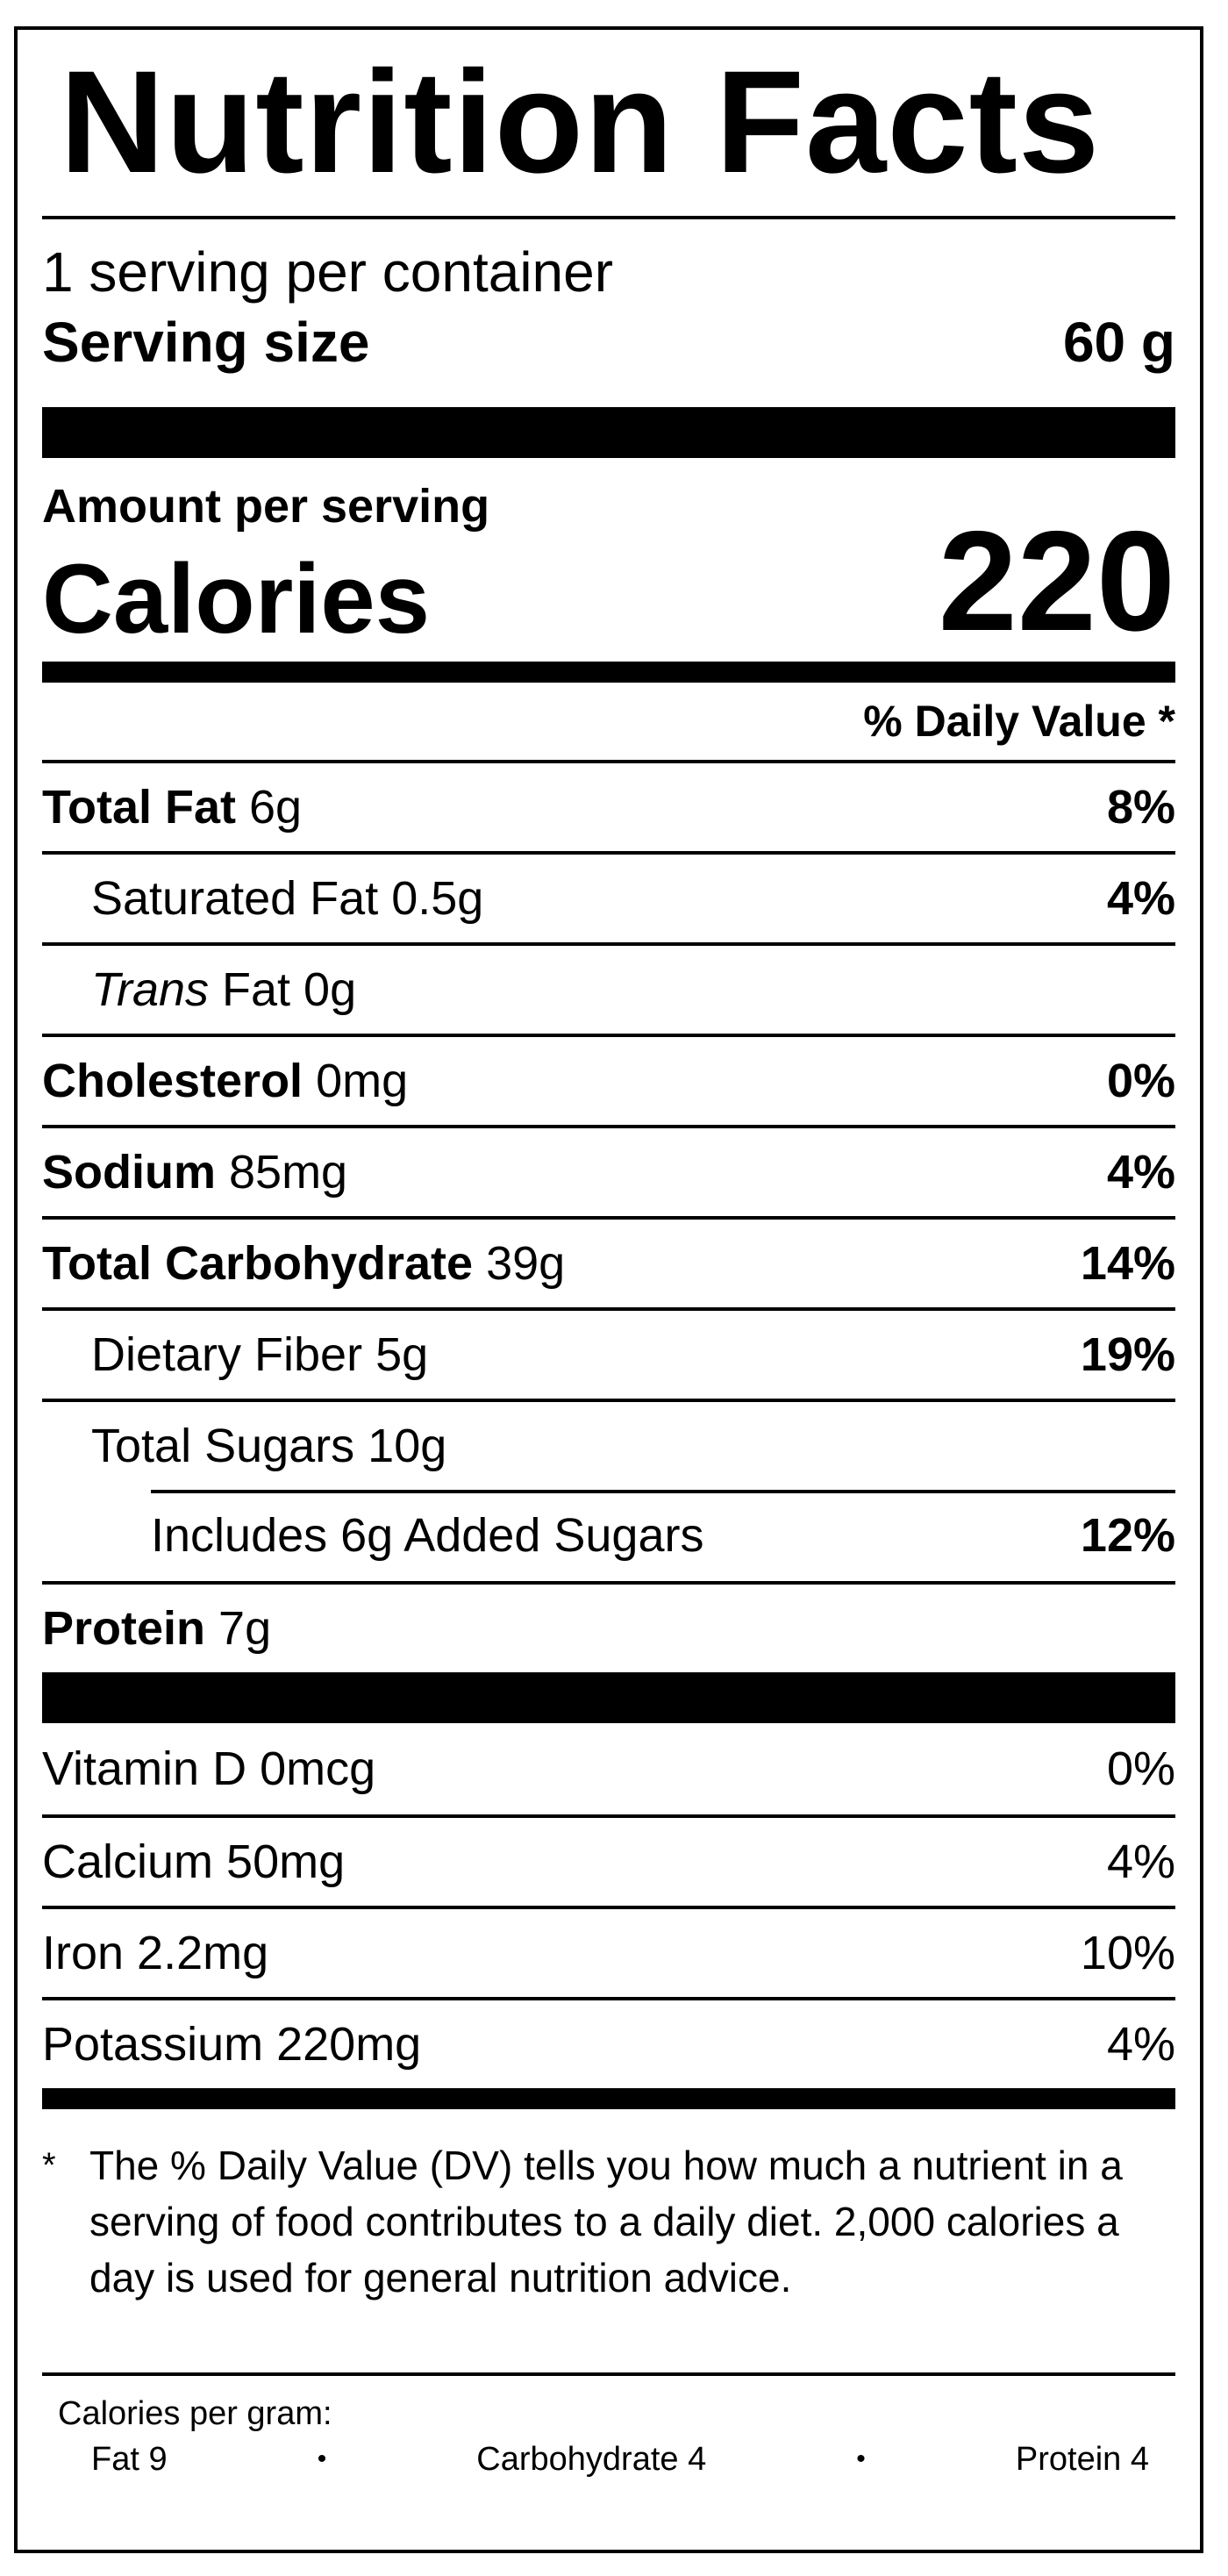  I want to click on vitamin-name: Iron 2.2mg, so click(155, 1953).